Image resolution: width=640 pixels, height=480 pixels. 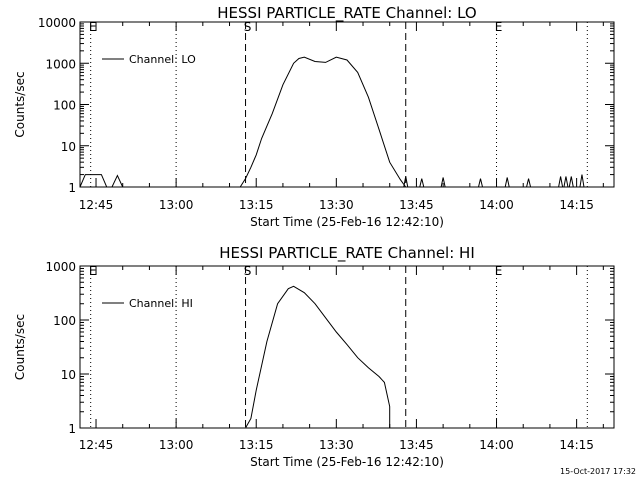 What do you see at coordinates (576, 445) in the screenshot?
I see `panel-hi-x-tick-label: 14:15` at bounding box center [576, 445].